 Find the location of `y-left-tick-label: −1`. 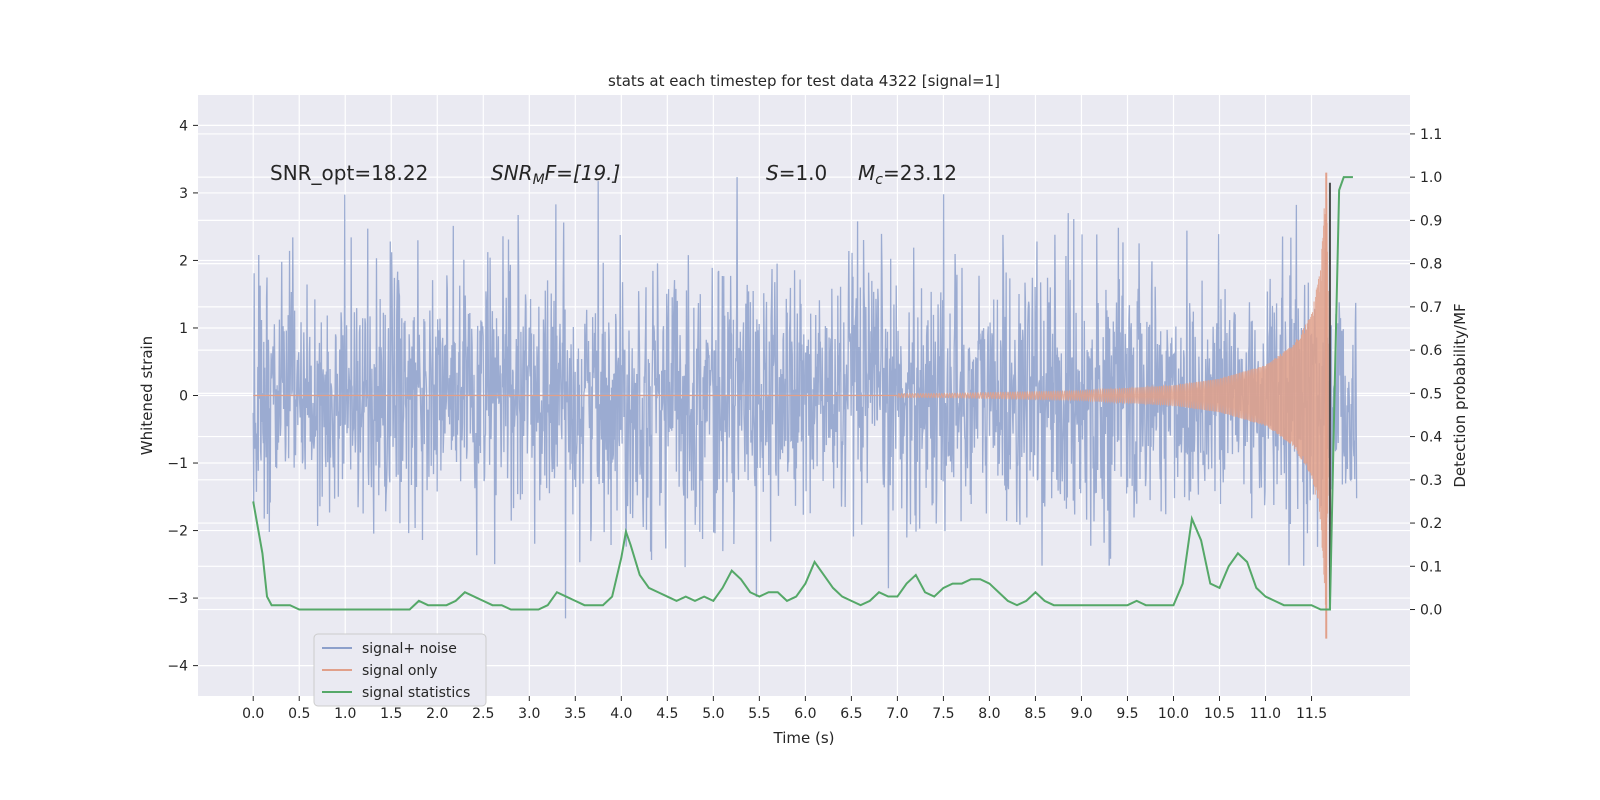

y-left-tick-label: −1 is located at coordinates (177, 464).